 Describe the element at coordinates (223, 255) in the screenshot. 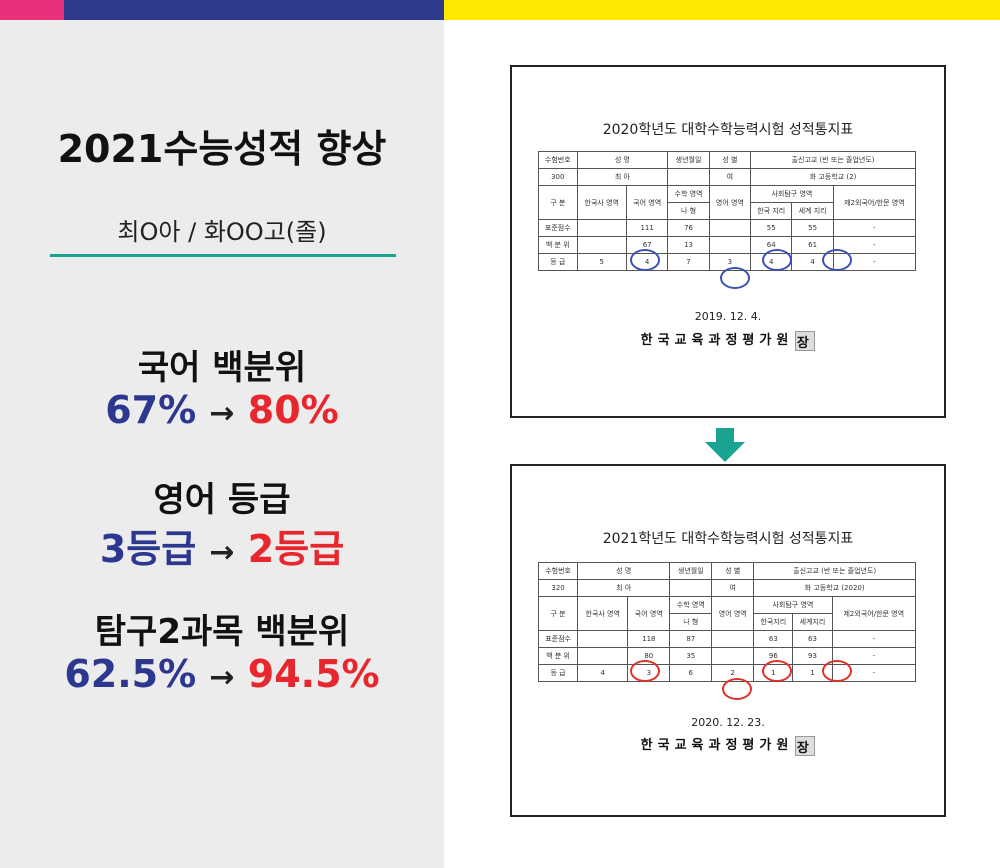

I see `title-divider` at that location.